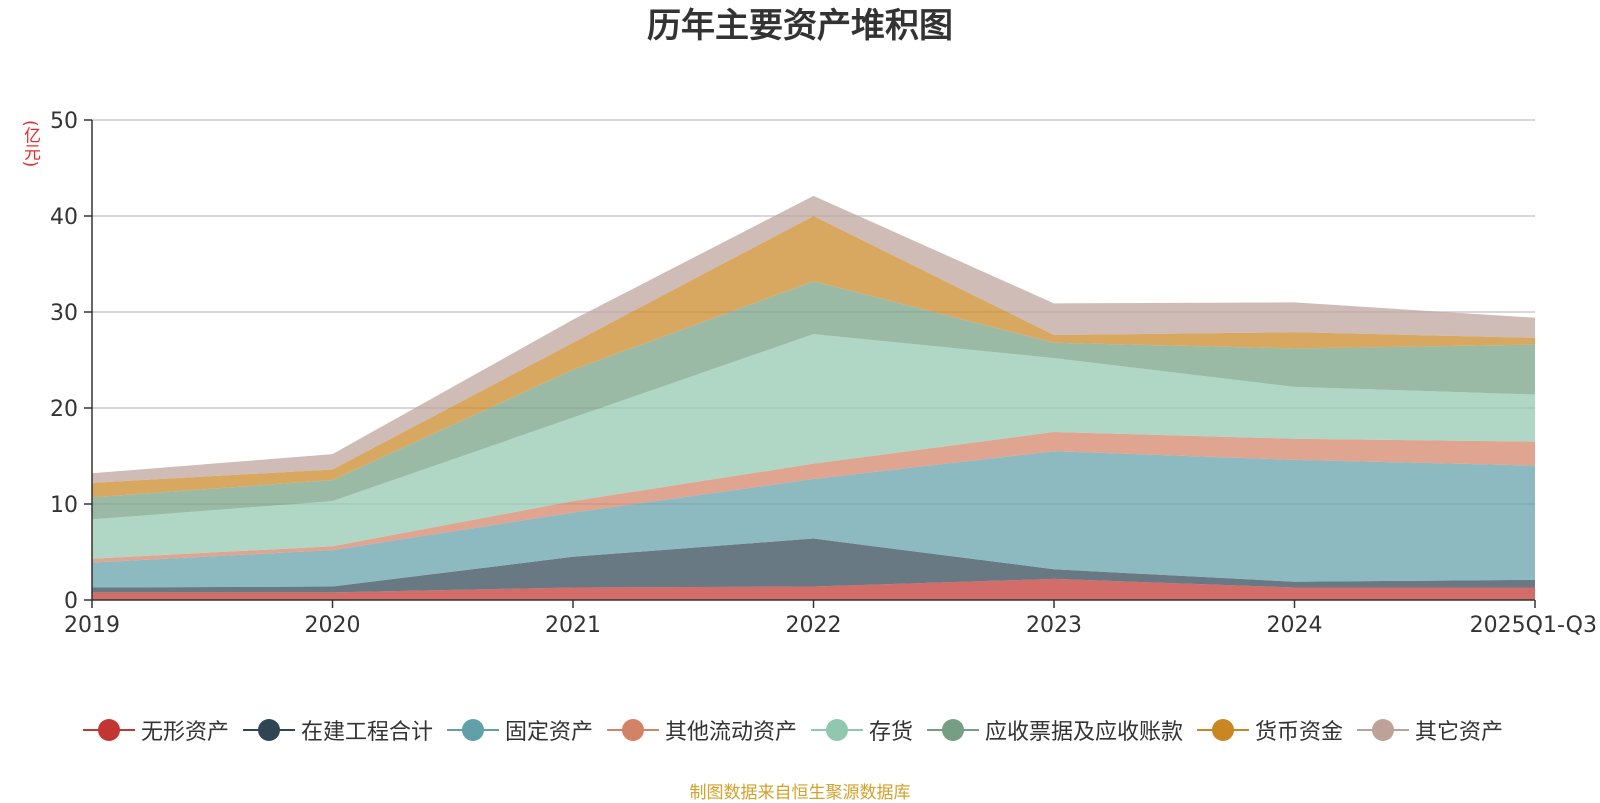 Image resolution: width=1600 pixels, height=803 pixels. What do you see at coordinates (1054, 625) in the screenshot?
I see `x-tick-label: 2023` at bounding box center [1054, 625].